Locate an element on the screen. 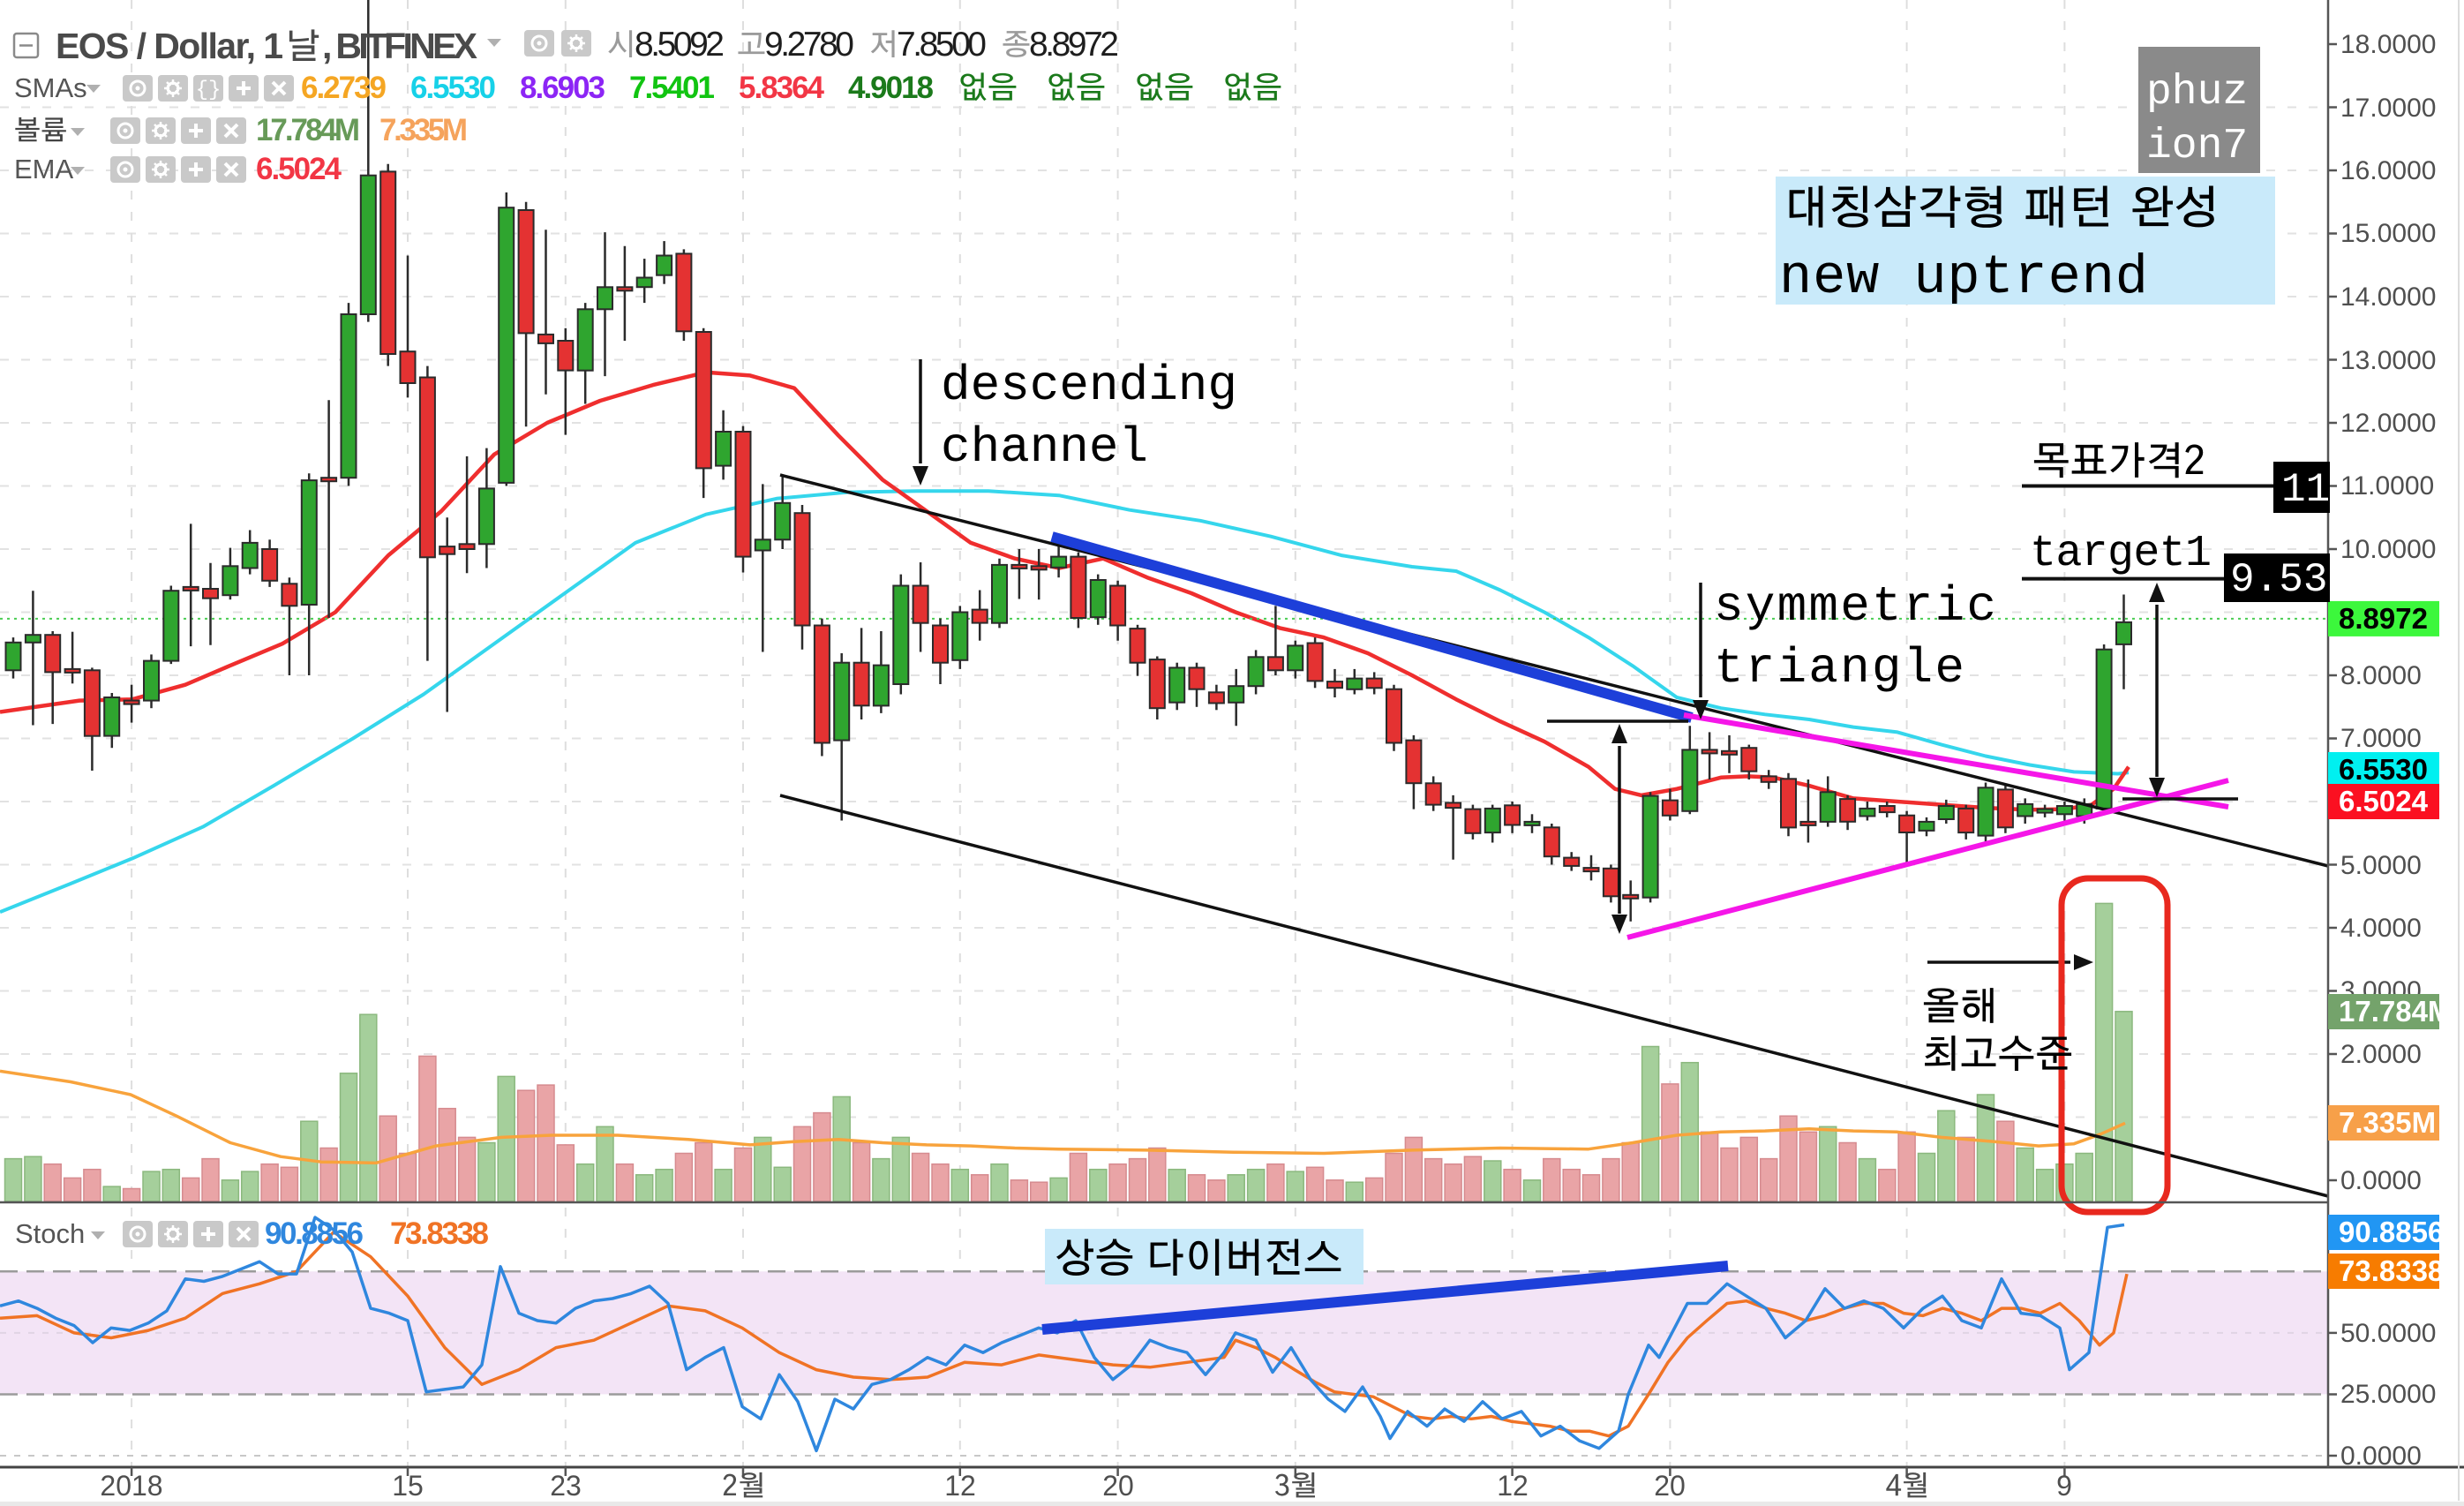  svg-text: 2018 is located at coordinates (131, 1486).